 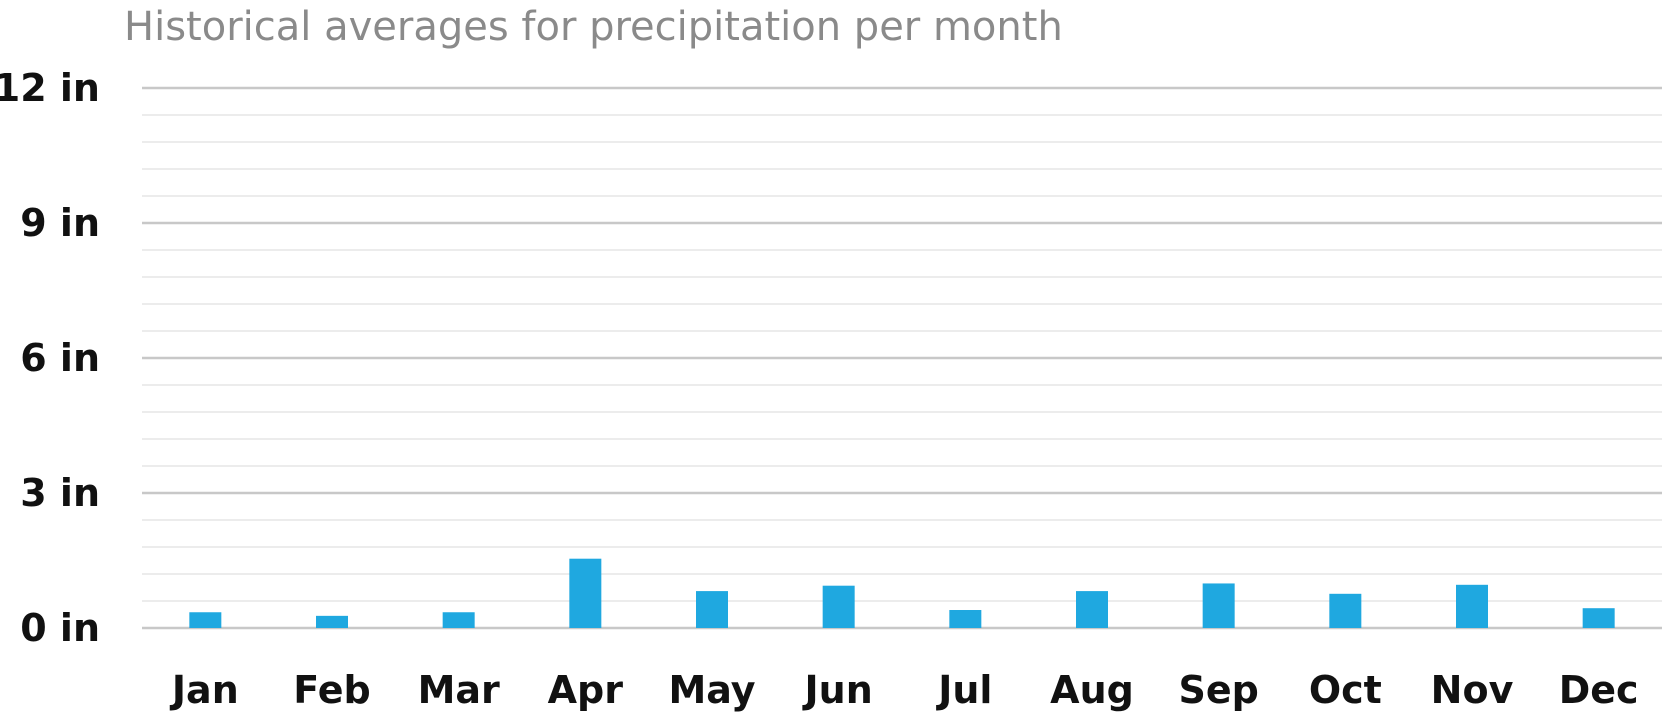 What do you see at coordinates (1092, 609) in the screenshot?
I see `bar-aug` at bounding box center [1092, 609].